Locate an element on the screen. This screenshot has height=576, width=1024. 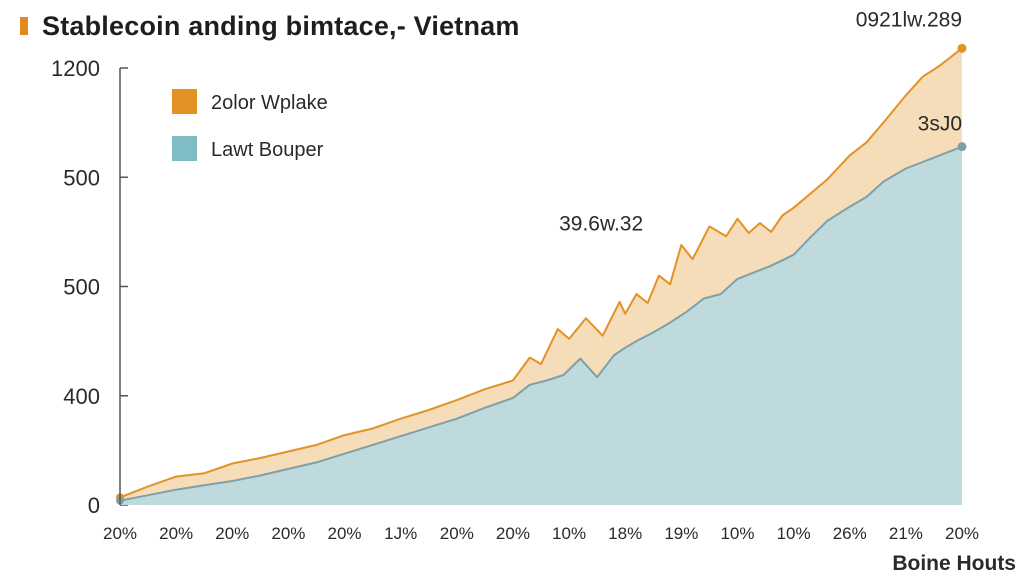
legend-swatch-teal is located at coordinates (184, 148).